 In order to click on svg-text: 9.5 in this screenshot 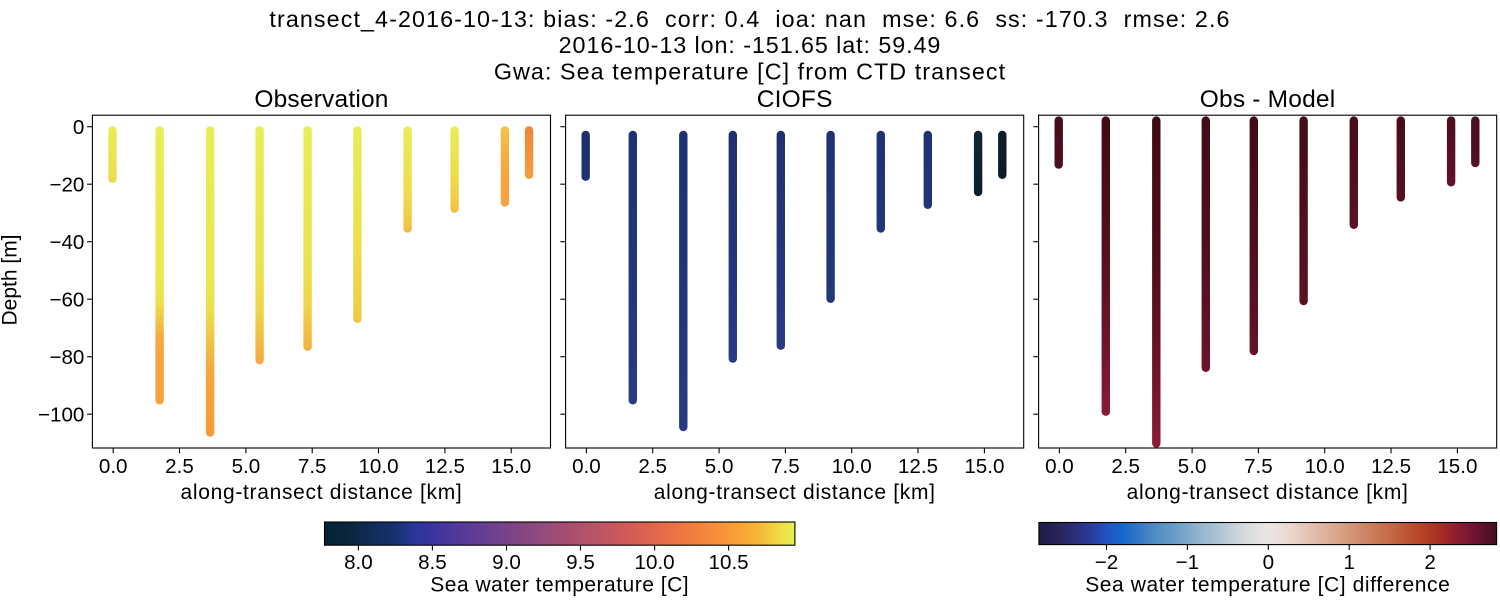, I will do `click(580, 562)`.